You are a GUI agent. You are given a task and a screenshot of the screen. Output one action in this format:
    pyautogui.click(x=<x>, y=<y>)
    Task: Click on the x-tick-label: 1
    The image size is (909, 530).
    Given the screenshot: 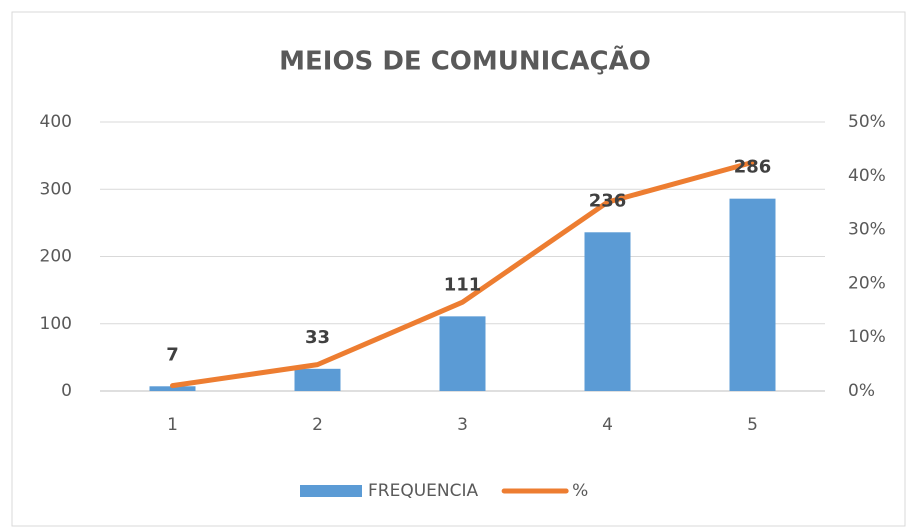 What is the action you would take?
    pyautogui.click(x=172, y=425)
    